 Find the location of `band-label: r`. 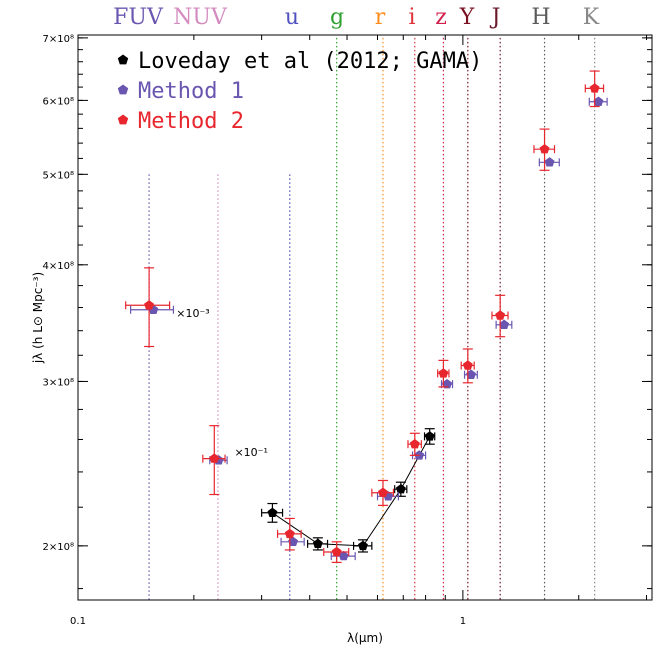

band-label: r is located at coordinates (380, 17).